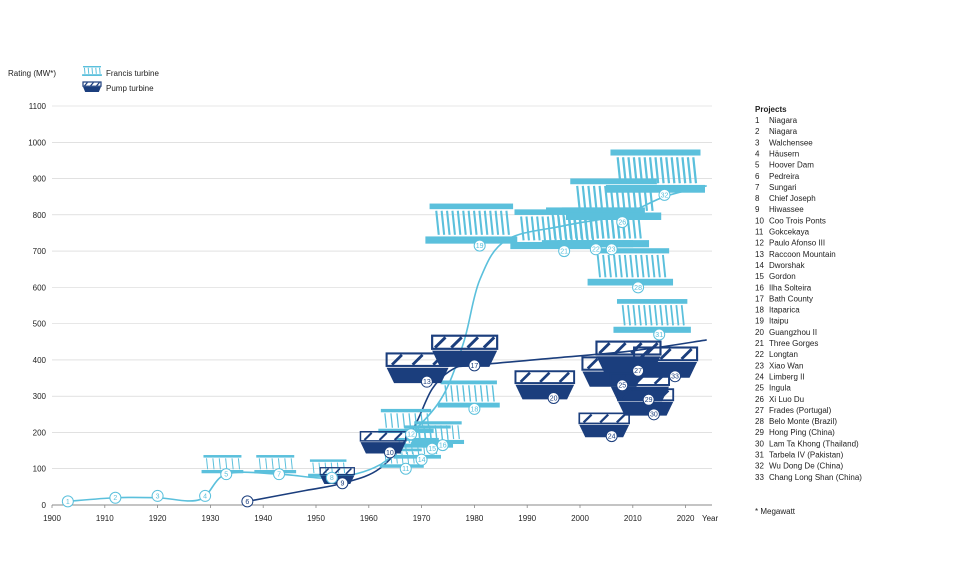 This screenshot has height=579, width=960. I want to click on project-list-item: 21 Three Gorges, so click(786, 343).